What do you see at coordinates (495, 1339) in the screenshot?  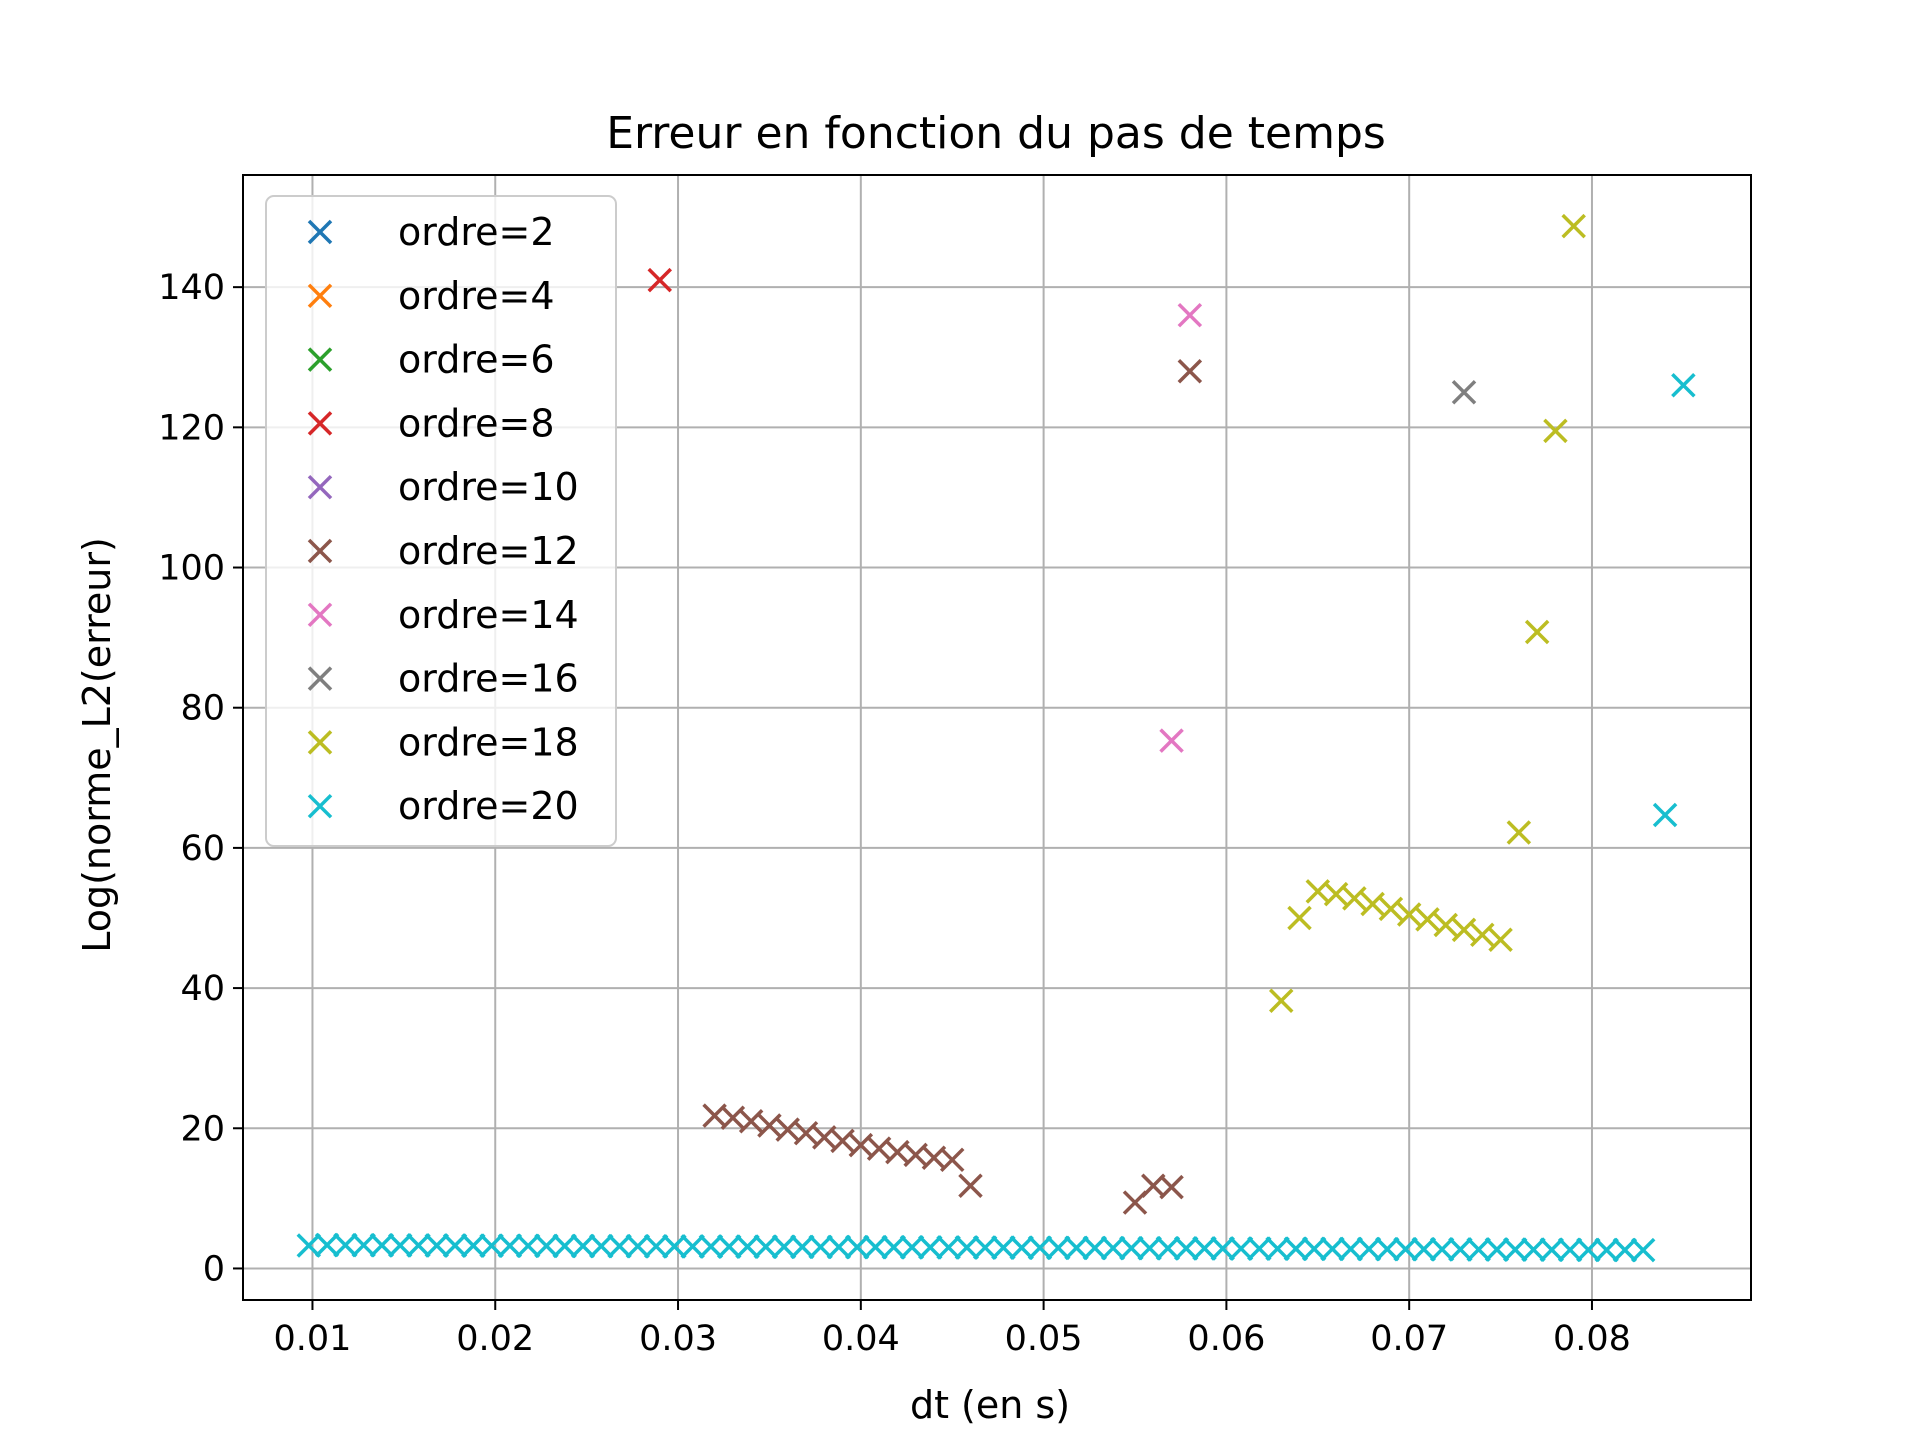 I see `x-tick-label: 0.02` at bounding box center [495, 1339].